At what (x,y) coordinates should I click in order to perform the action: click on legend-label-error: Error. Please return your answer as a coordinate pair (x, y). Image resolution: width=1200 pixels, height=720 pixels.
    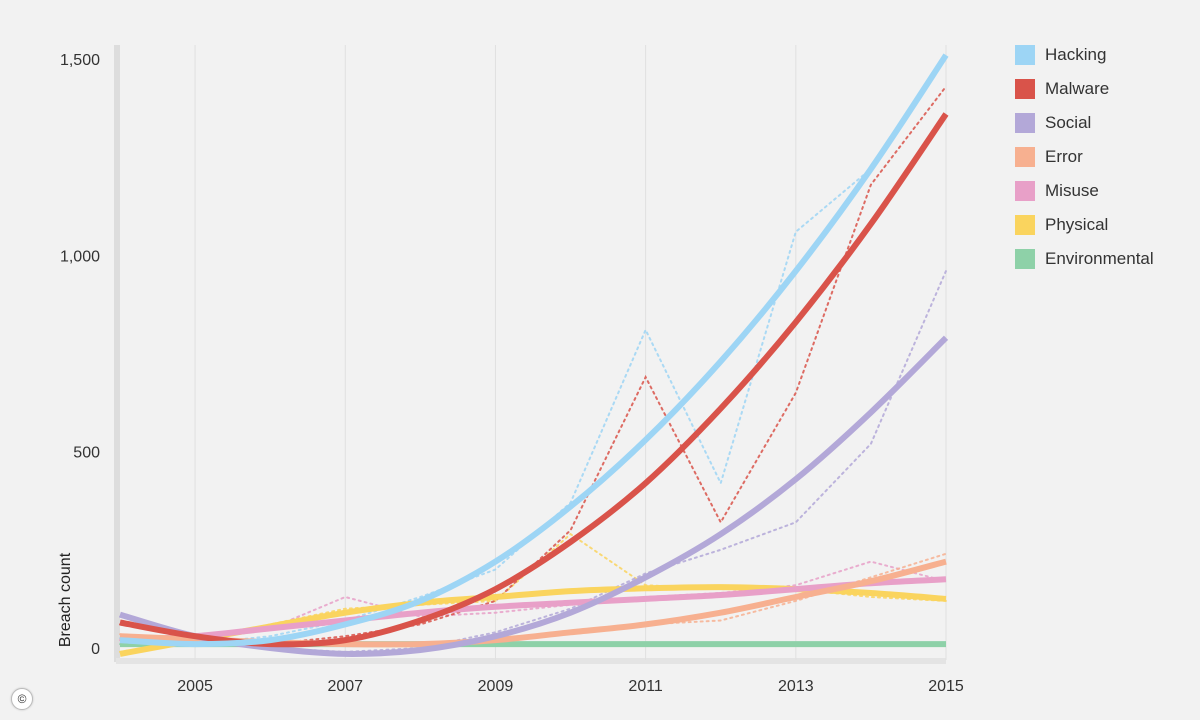
    Looking at the image, I should click on (1064, 156).